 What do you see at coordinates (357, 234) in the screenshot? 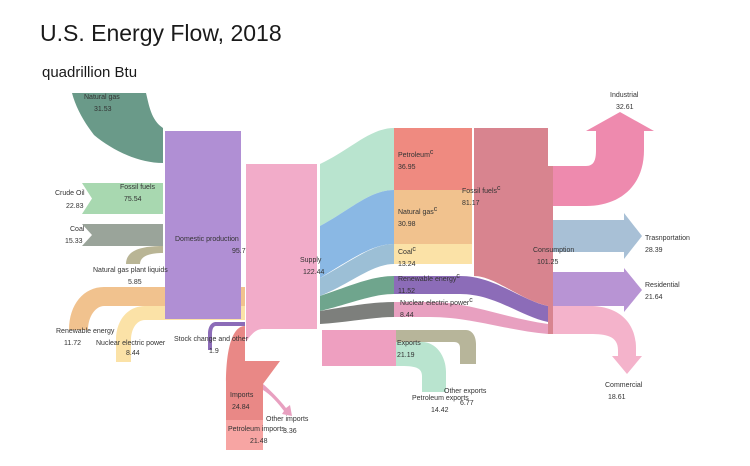
I see `natural-gas-band` at bounding box center [357, 234].